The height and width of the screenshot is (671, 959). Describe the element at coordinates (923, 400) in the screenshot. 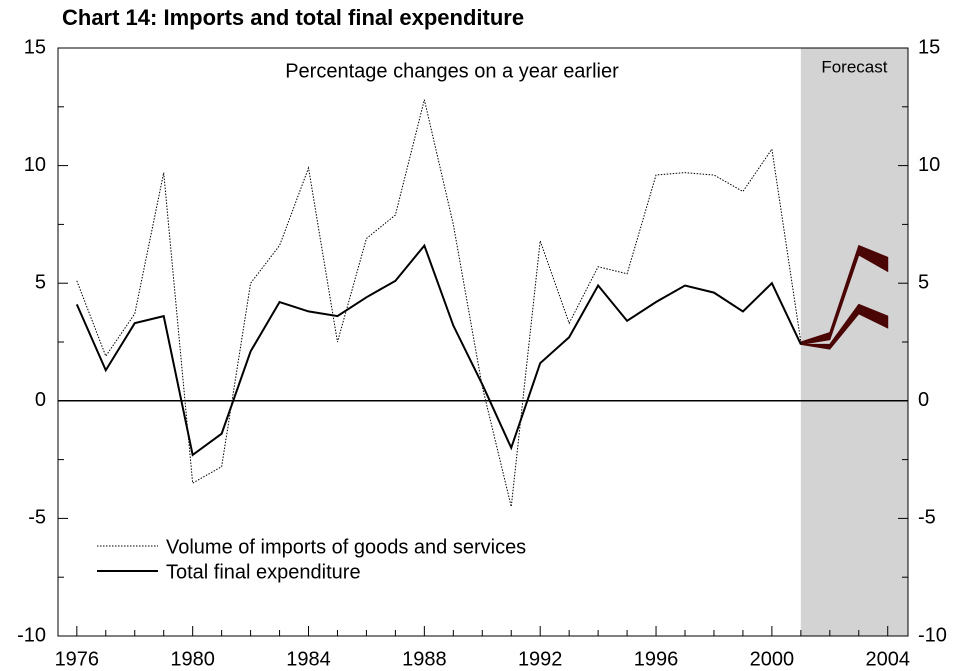

I see `y2-tick-label: 0` at that location.